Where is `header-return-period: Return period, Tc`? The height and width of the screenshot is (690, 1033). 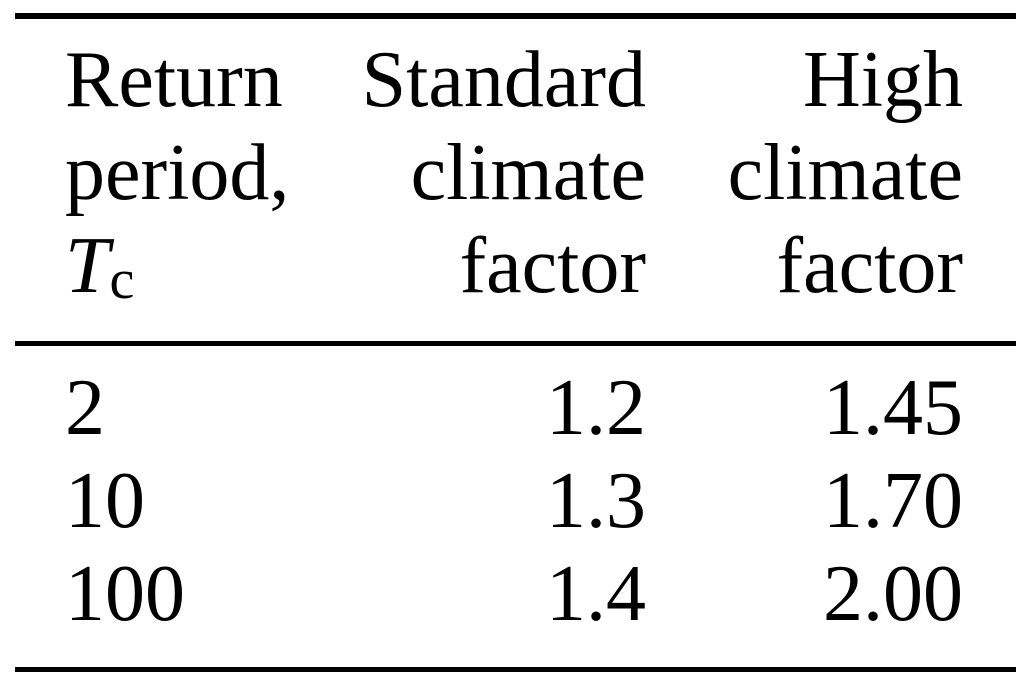 header-return-period: Return period, Tc is located at coordinates (185, 173).